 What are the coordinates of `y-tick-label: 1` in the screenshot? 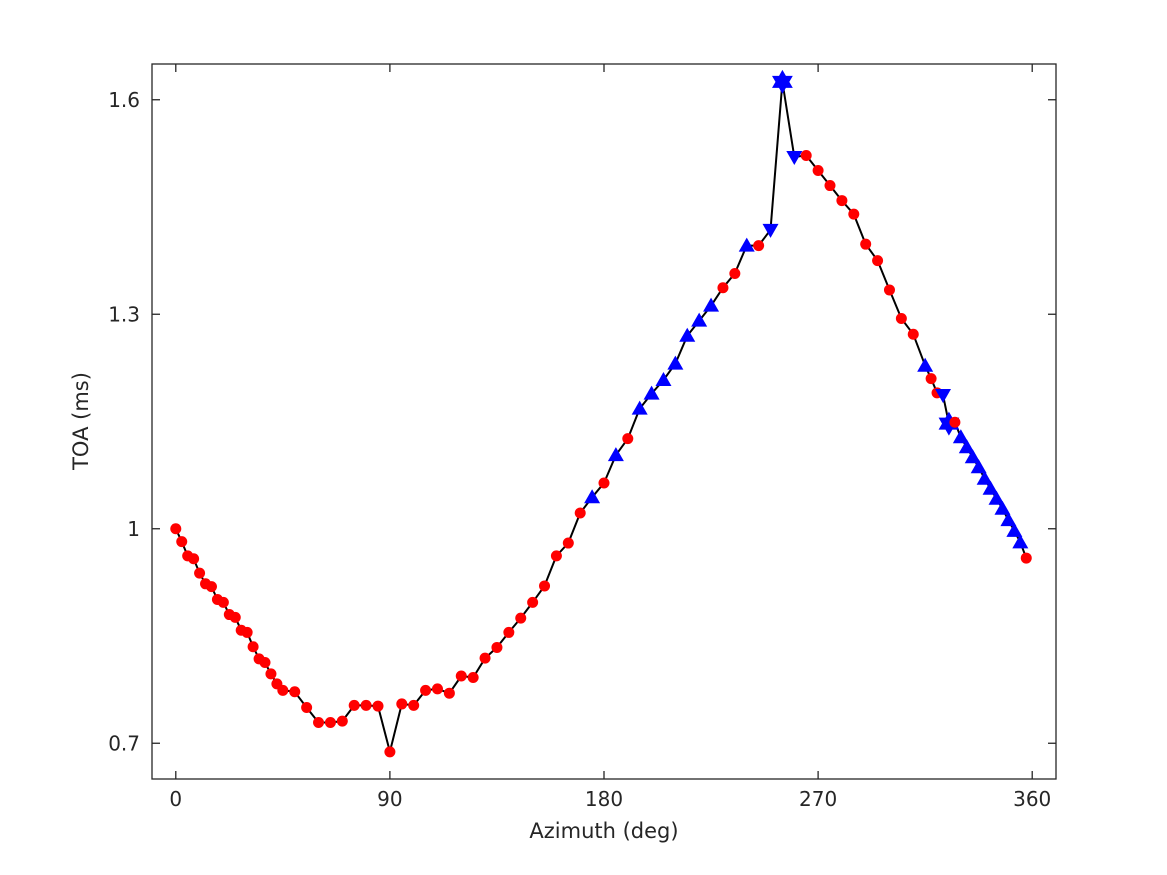 It's located at (133, 529).